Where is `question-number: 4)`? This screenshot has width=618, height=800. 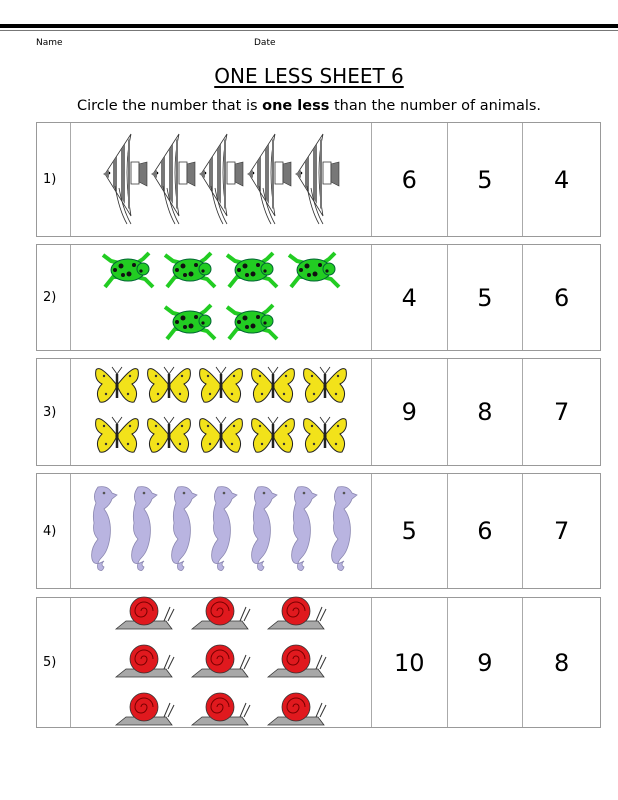
question-number: 4) is located at coordinates (54, 531).